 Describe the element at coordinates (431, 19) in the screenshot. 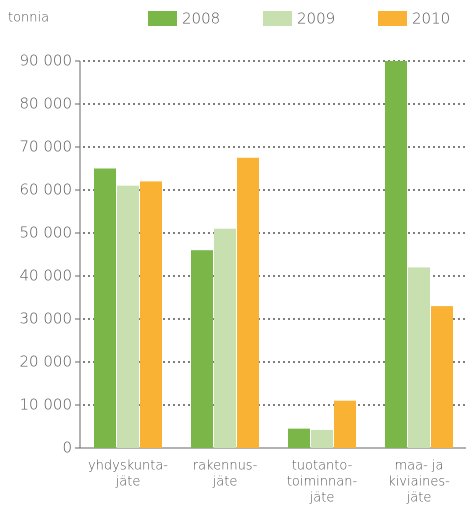

I see `legend-label: 2010` at that location.